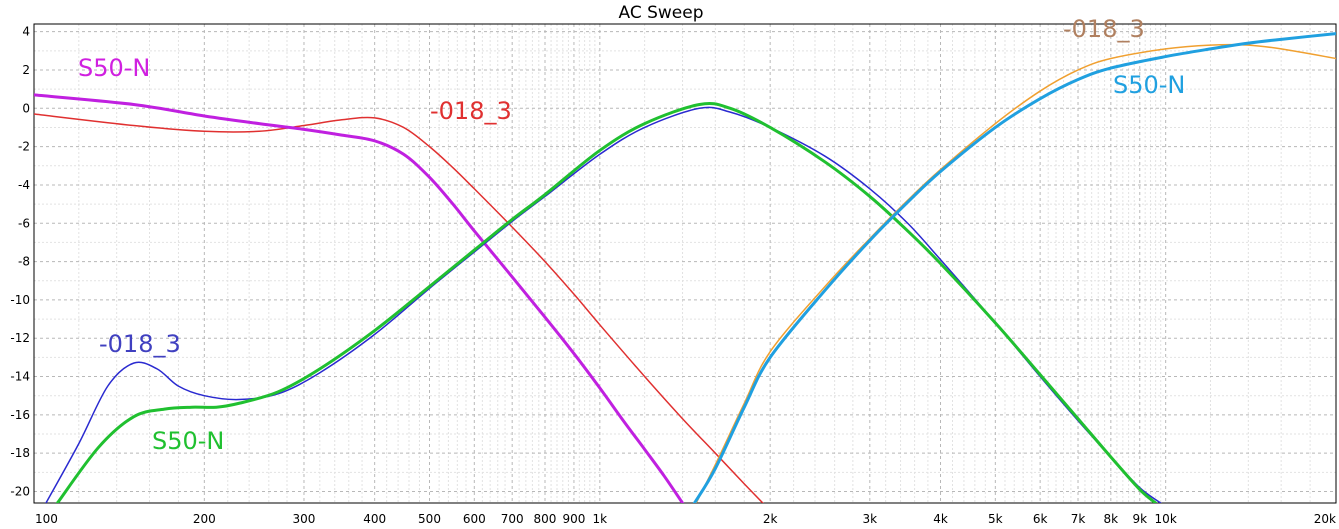  I want to click on annotation-018-red: -018_3, so click(471, 111).